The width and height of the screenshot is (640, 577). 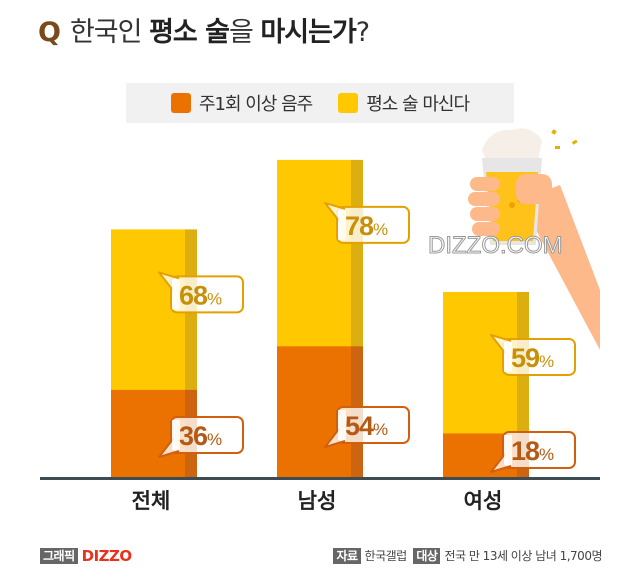 What do you see at coordinates (59, 556) in the screenshot?
I see `graphic-tag: 그래픽` at bounding box center [59, 556].